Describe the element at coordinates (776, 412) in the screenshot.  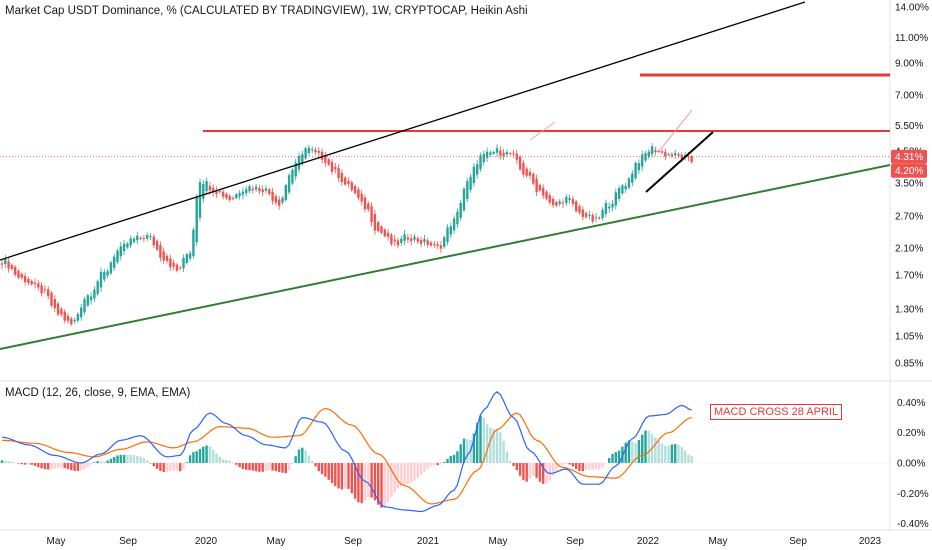
I see `macd-cross-annotation: MACD CROSS 28 APRIL` at that location.